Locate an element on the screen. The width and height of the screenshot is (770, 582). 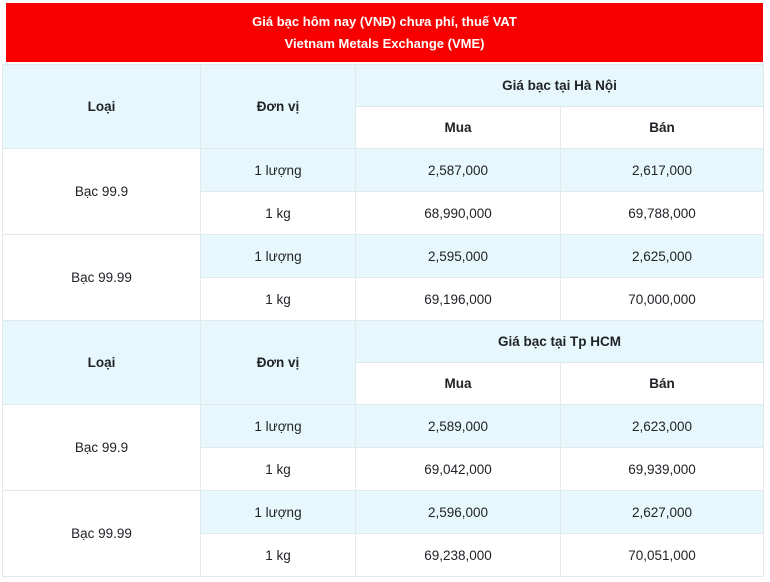
col-header-ban-hanoi: Bán is located at coordinates (662, 127).